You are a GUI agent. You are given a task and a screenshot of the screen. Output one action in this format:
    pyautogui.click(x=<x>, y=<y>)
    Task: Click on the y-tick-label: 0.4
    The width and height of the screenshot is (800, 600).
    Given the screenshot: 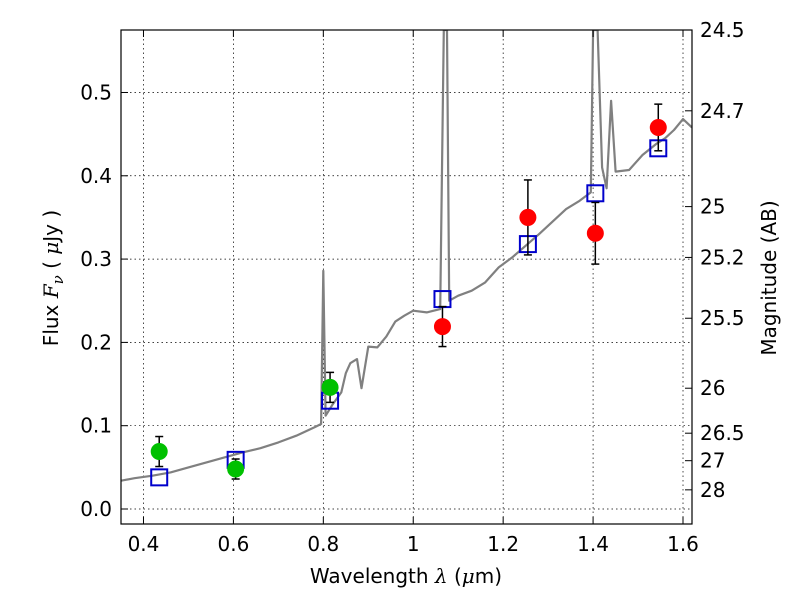 What is the action you would take?
    pyautogui.click(x=96, y=176)
    